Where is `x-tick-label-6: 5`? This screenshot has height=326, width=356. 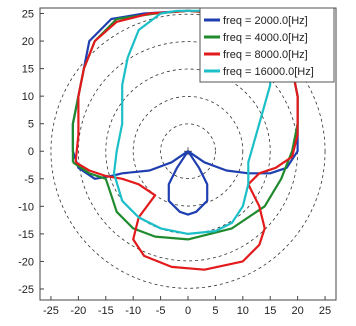
x-tick-label-6: 5 is located at coordinates (215, 311).